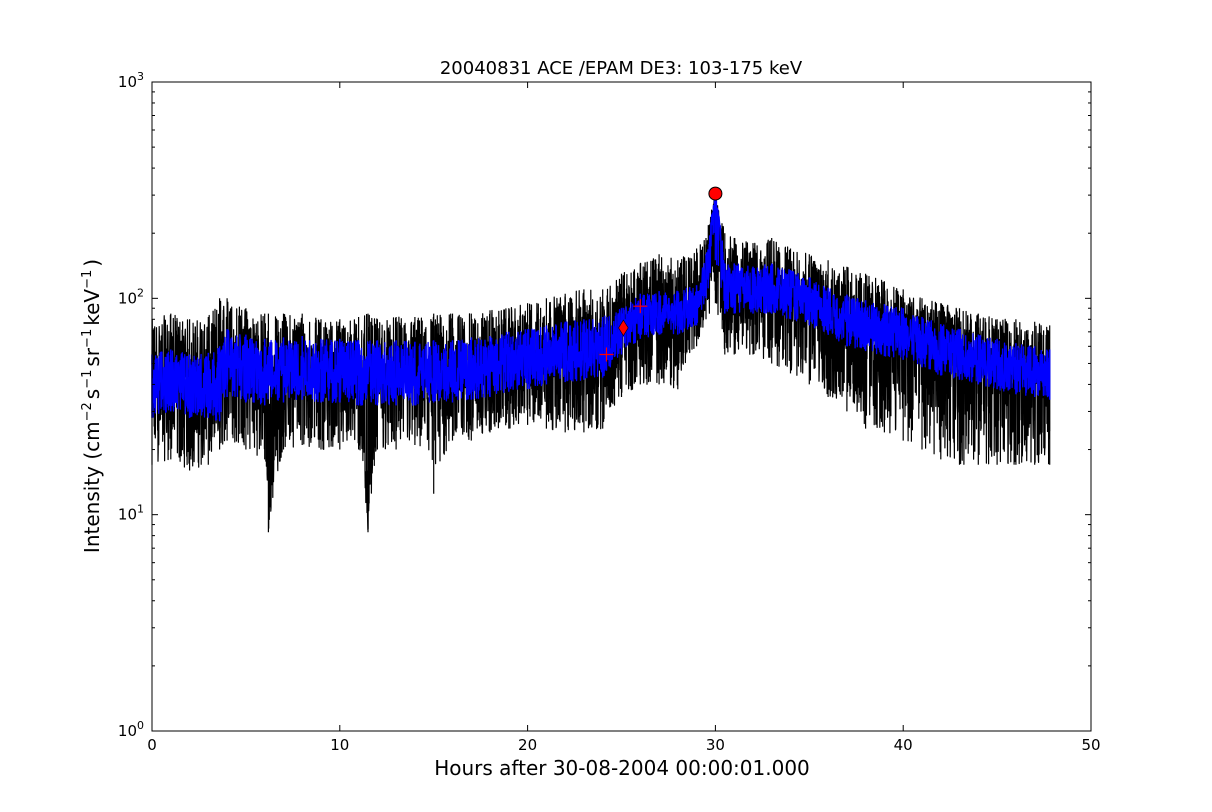 Image resolution: width=1212 pixels, height=812 pixels. I want to click on chart-title: 20040831 ACE /EPAM DE3: 103-175 keV, so click(621, 68).